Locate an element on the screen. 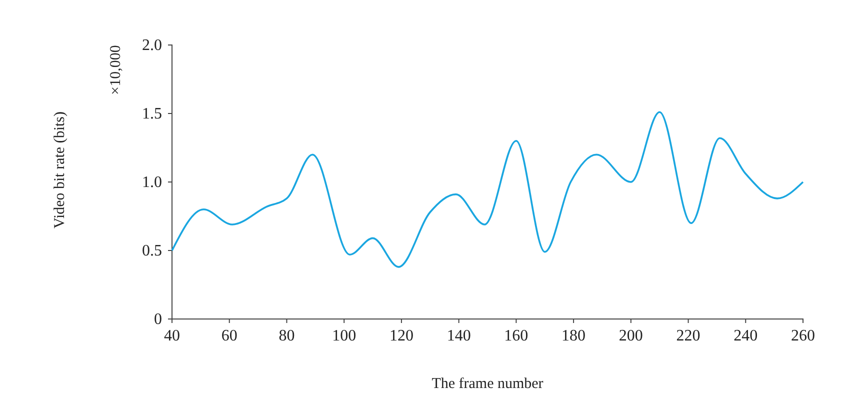 The width and height of the screenshot is (860, 417). x-tick-label: 80 is located at coordinates (286, 335).